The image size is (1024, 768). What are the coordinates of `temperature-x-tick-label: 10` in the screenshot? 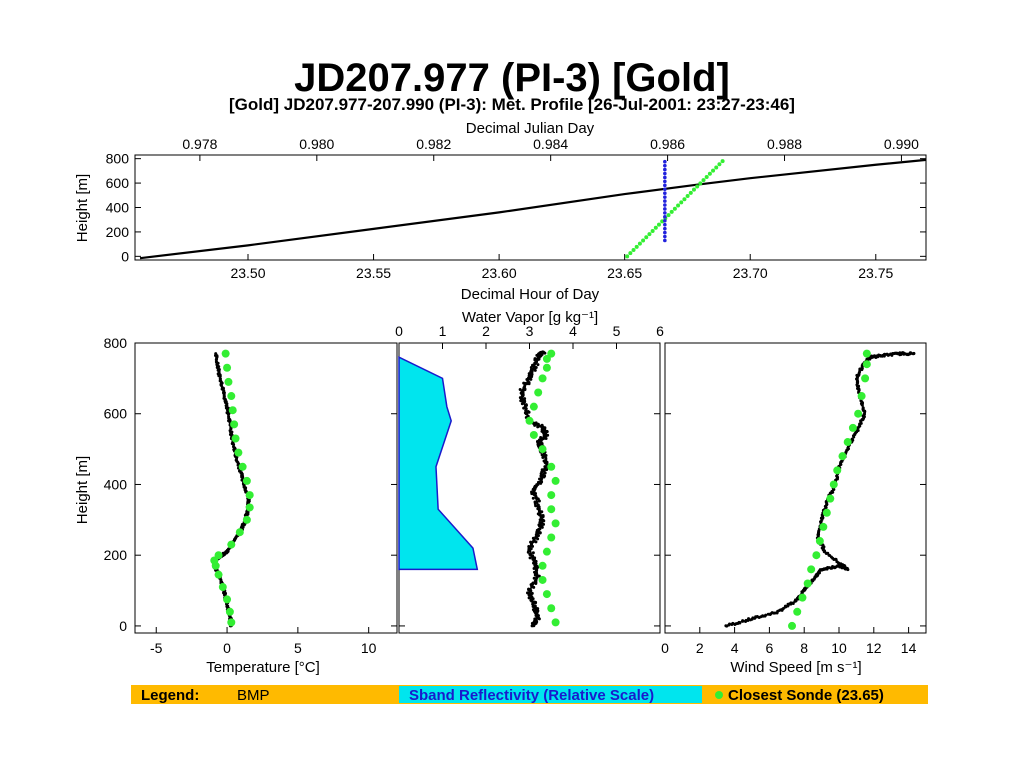 It's located at (369, 648).